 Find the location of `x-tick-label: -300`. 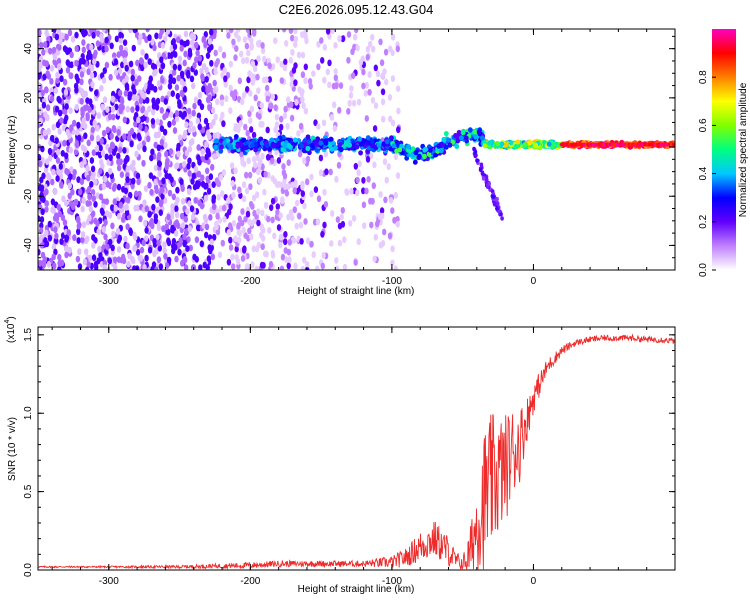

x-tick-label: -300 is located at coordinates (109, 581).